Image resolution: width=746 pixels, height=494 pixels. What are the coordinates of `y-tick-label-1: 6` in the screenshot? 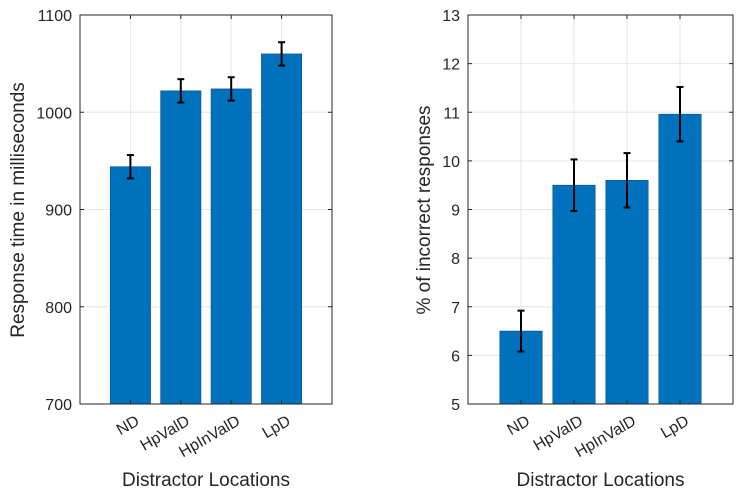 It's located at (455, 356).